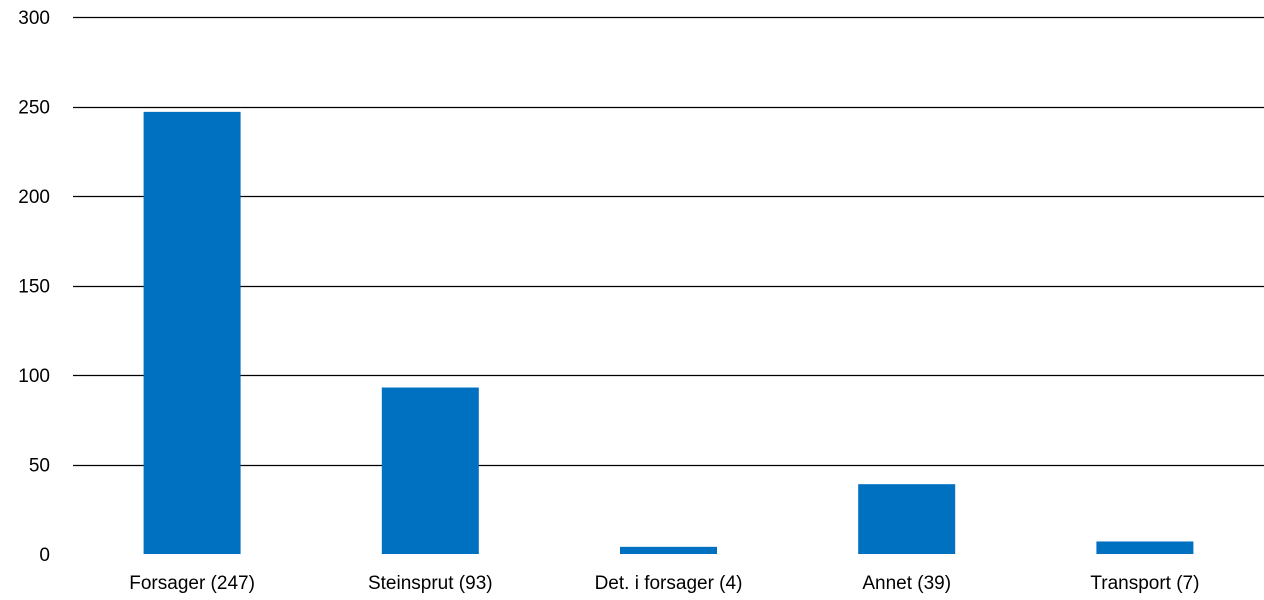 The image size is (1264, 600). What do you see at coordinates (192, 583) in the screenshot?
I see `x-category-label: Forsager (247)` at bounding box center [192, 583].